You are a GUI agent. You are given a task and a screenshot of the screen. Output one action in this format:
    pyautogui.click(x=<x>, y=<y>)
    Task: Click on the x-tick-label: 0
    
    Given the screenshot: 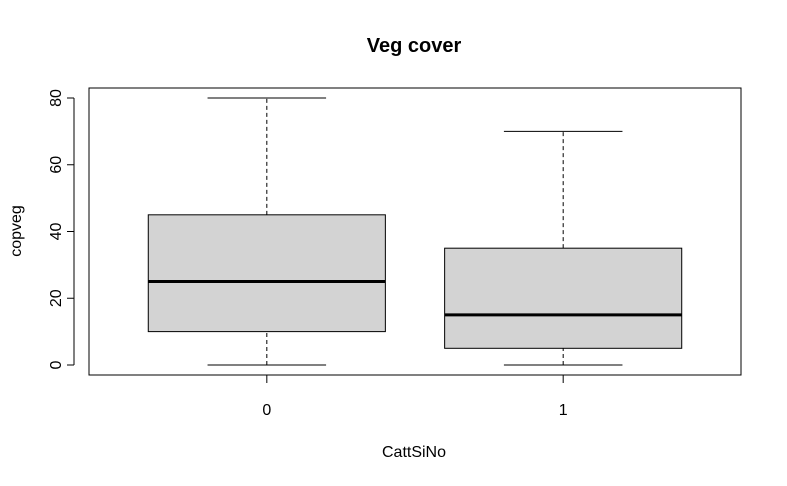 What is the action you would take?
    pyautogui.click(x=266, y=410)
    